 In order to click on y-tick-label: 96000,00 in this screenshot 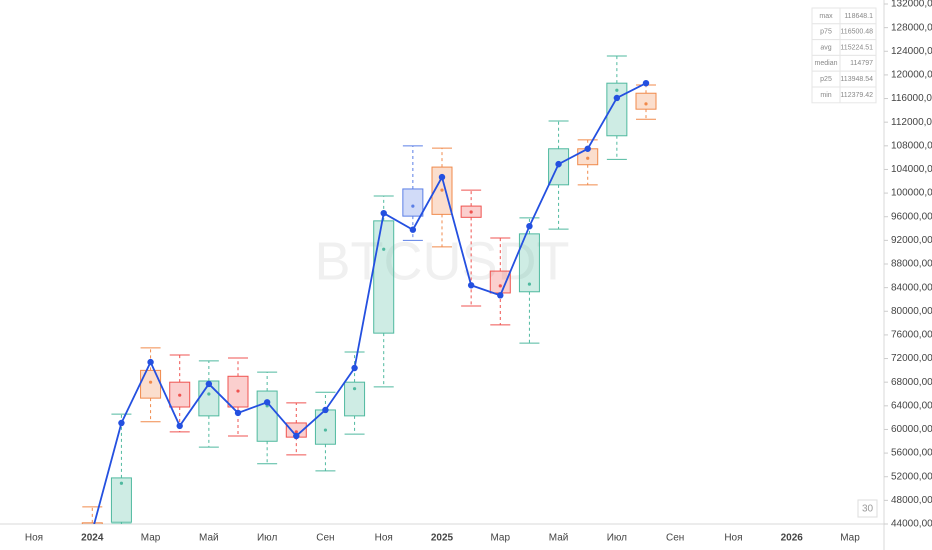, I will do `click(911, 216)`.